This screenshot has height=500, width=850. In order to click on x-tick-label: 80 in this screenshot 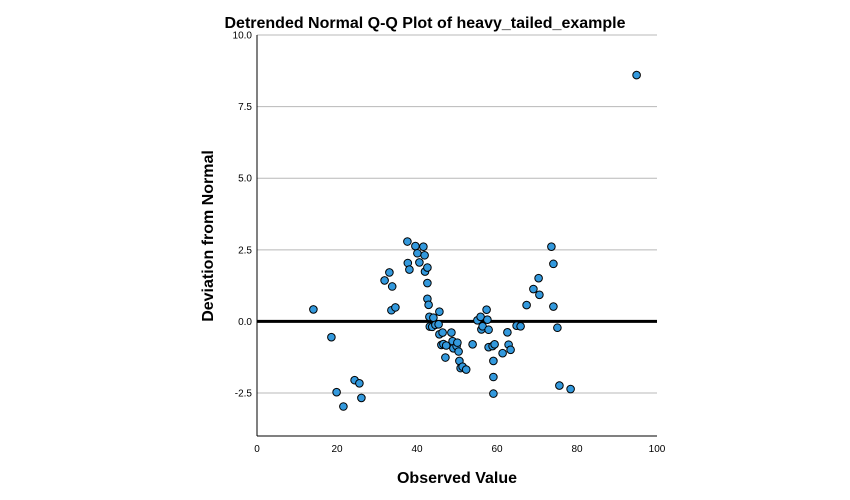, I will do `click(577, 449)`.